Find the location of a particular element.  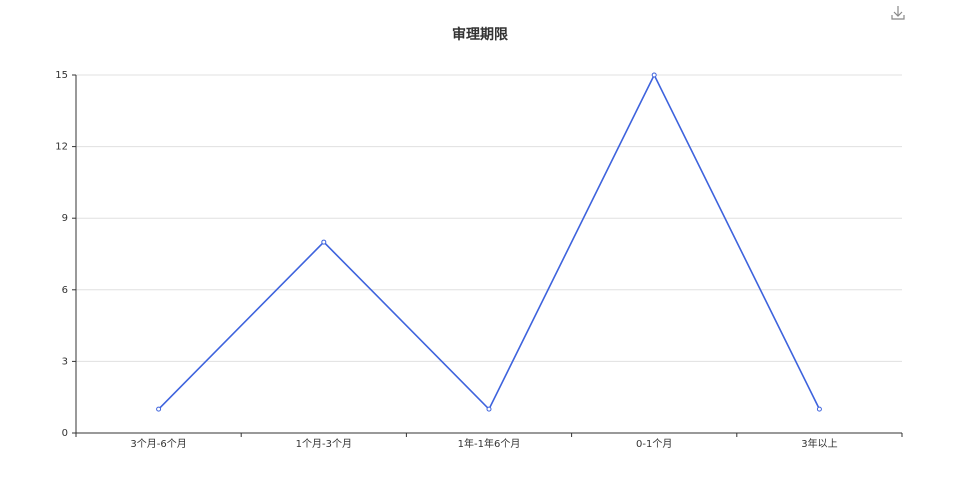

y-tick-label: 12 is located at coordinates (61, 147).